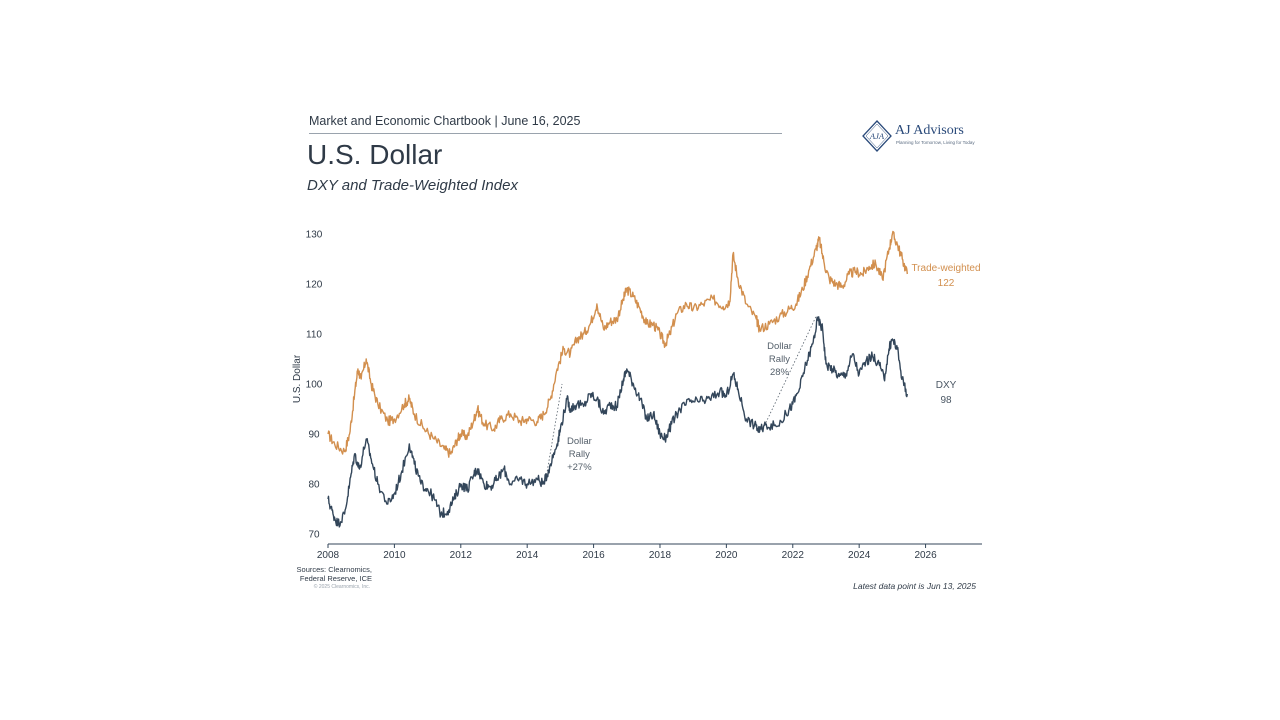  Describe the element at coordinates (314, 435) in the screenshot. I see `y-tick-label: 90` at that location.